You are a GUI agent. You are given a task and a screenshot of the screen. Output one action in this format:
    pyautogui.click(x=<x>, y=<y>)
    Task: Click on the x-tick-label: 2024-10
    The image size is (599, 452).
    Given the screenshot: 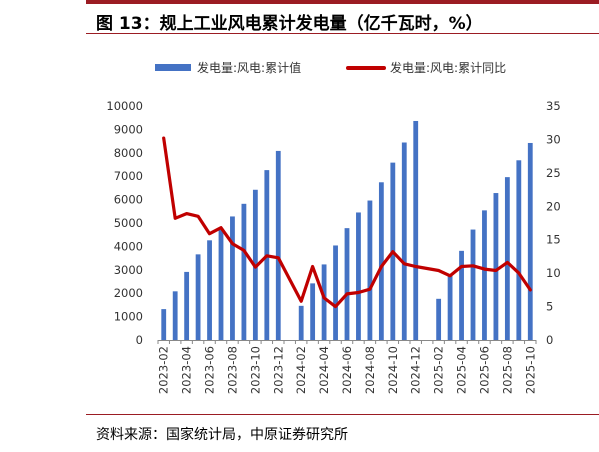 What is the action you would take?
    pyautogui.click(x=393, y=370)
    